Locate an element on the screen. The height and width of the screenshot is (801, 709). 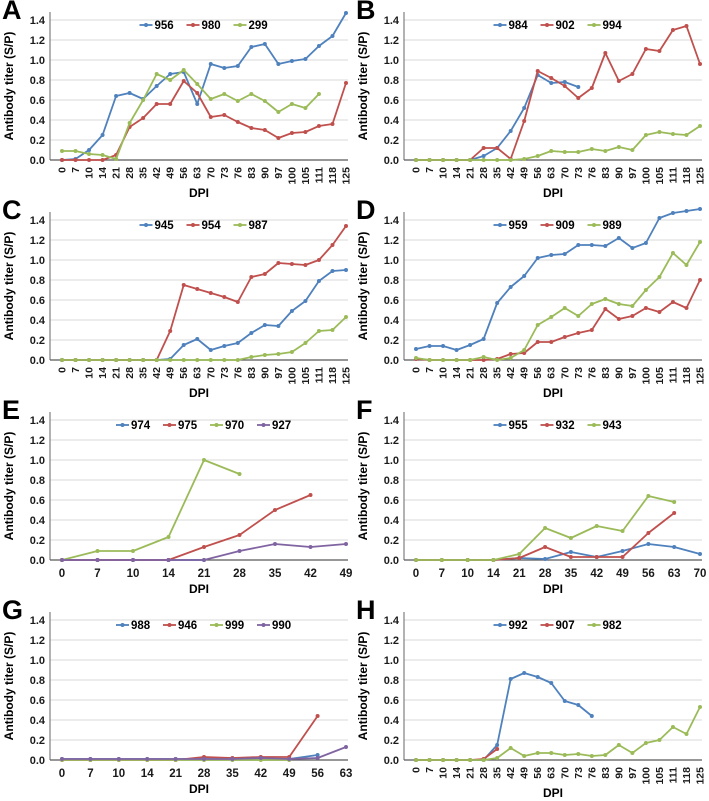
series-970-marker is located at coordinates (133, 551).